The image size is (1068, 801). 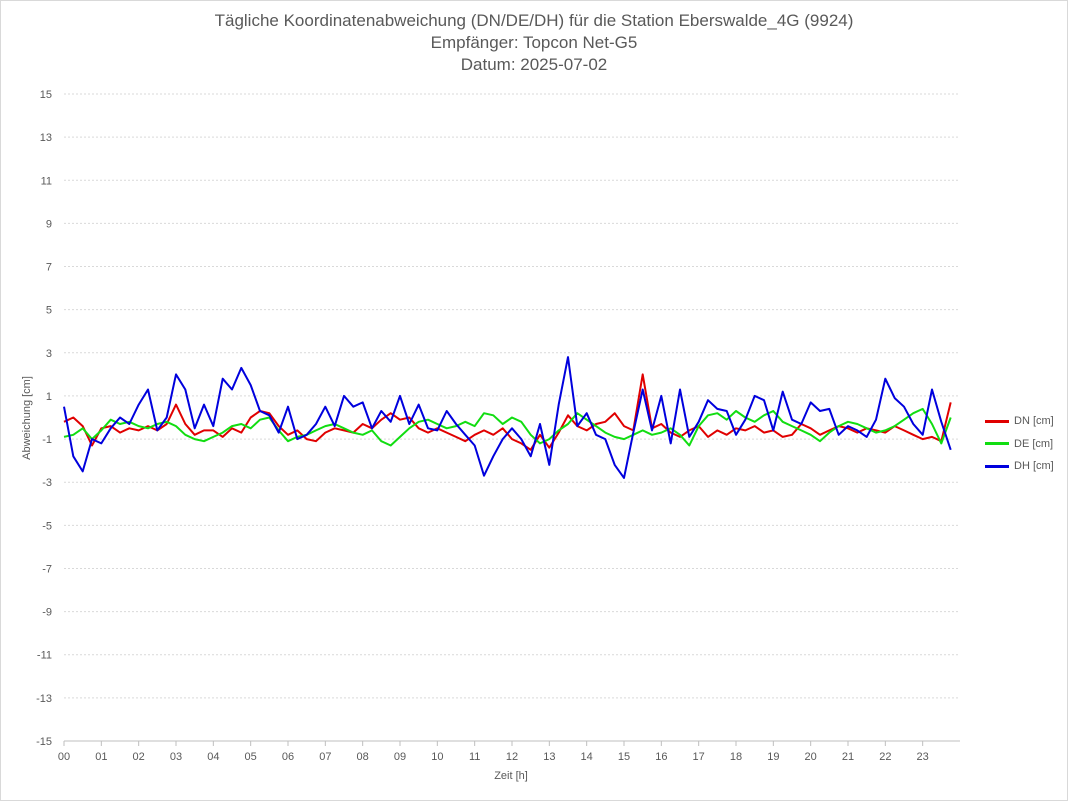 What do you see at coordinates (251, 757) in the screenshot?
I see `x-tick-label: 05` at bounding box center [251, 757].